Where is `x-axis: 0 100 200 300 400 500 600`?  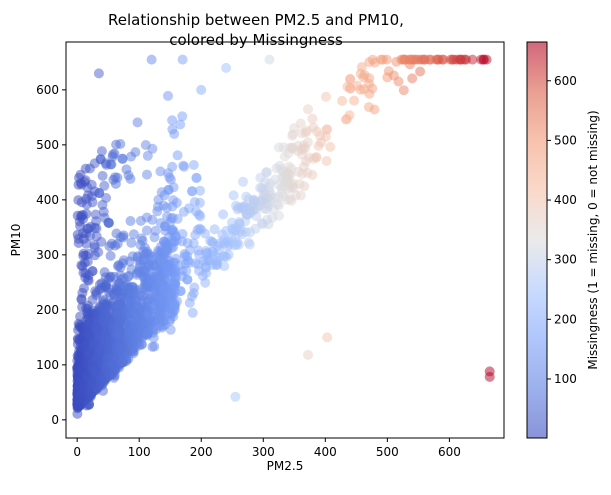
x-axis: 0 100 200 300 400 500 600 is located at coordinates (267, 448).